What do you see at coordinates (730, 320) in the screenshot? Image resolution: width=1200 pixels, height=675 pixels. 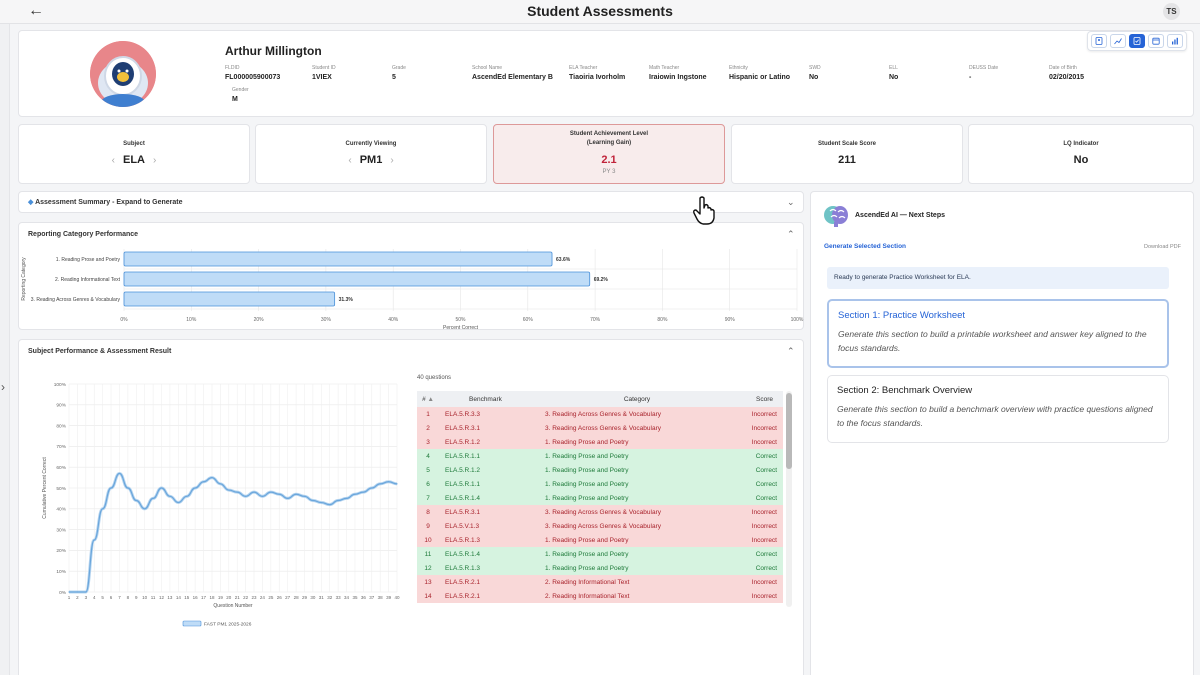 I see `x-tick-label: 90%` at bounding box center [730, 320].